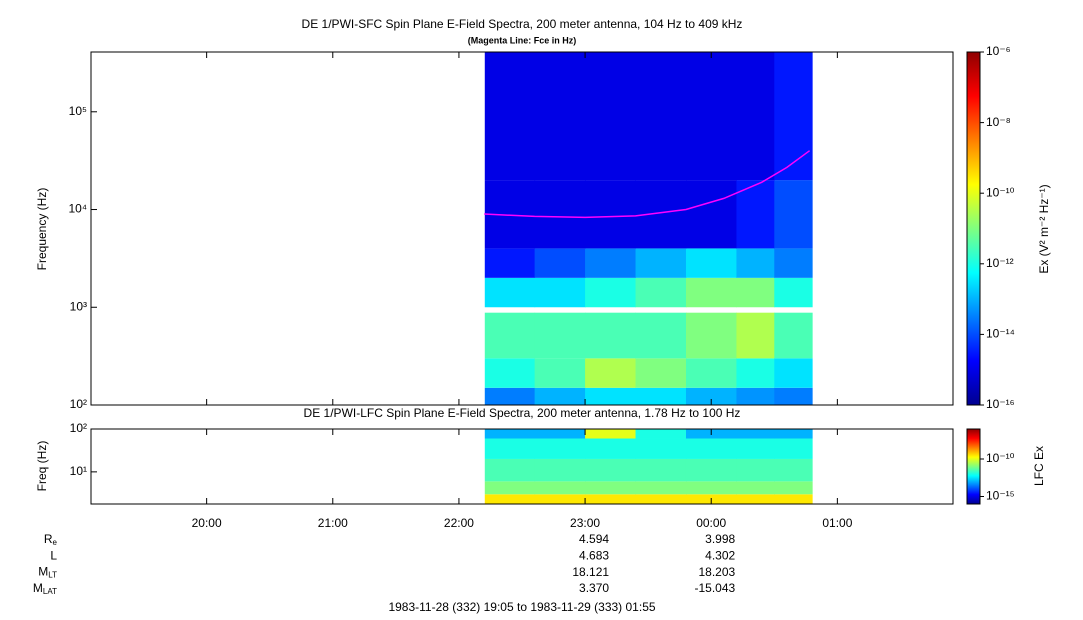 This screenshot has height=620, width=1083. Describe the element at coordinates (711, 523) in the screenshot. I see `x-tick-label: 00:00` at that location.